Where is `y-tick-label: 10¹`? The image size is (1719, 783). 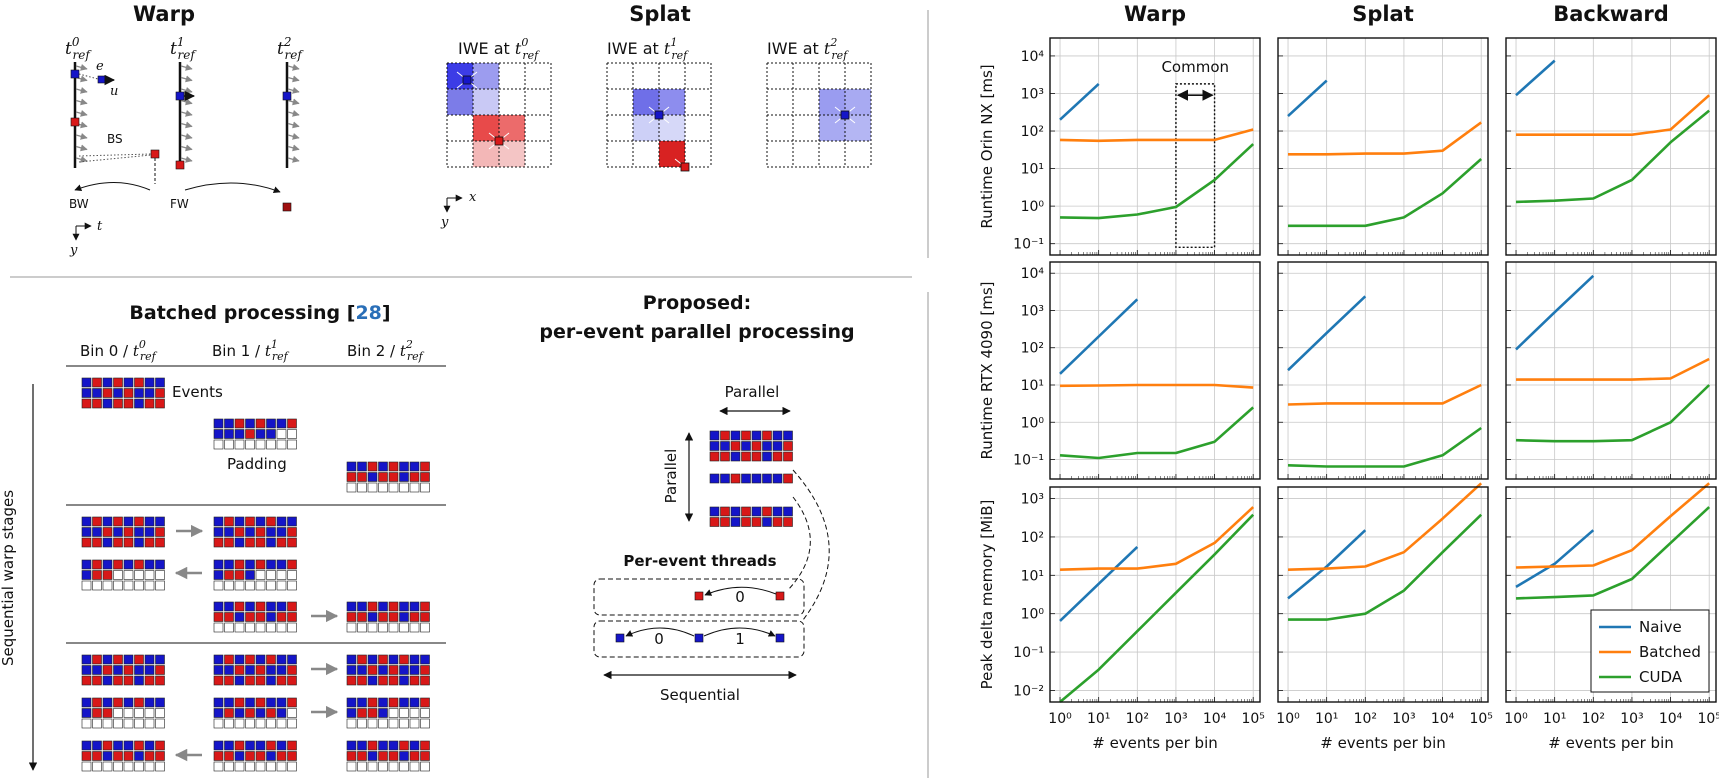 y-tick-label: 10¹ is located at coordinates (1032, 576).